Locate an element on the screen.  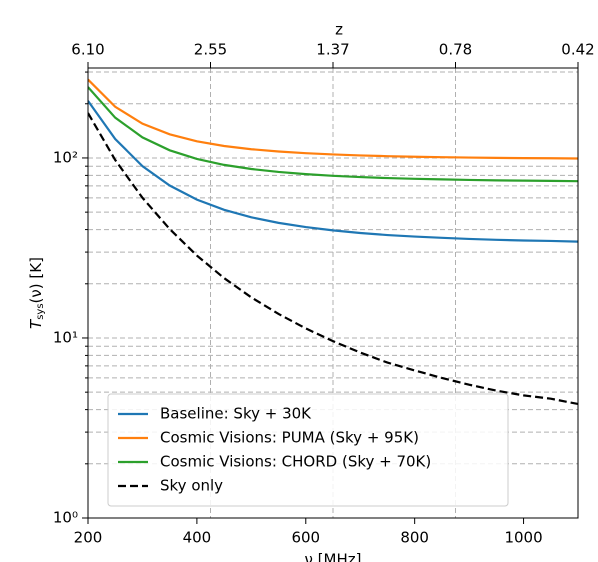
legend-label: Cosmic Visions: CHORD (Sky + 70K) is located at coordinates (295, 462).